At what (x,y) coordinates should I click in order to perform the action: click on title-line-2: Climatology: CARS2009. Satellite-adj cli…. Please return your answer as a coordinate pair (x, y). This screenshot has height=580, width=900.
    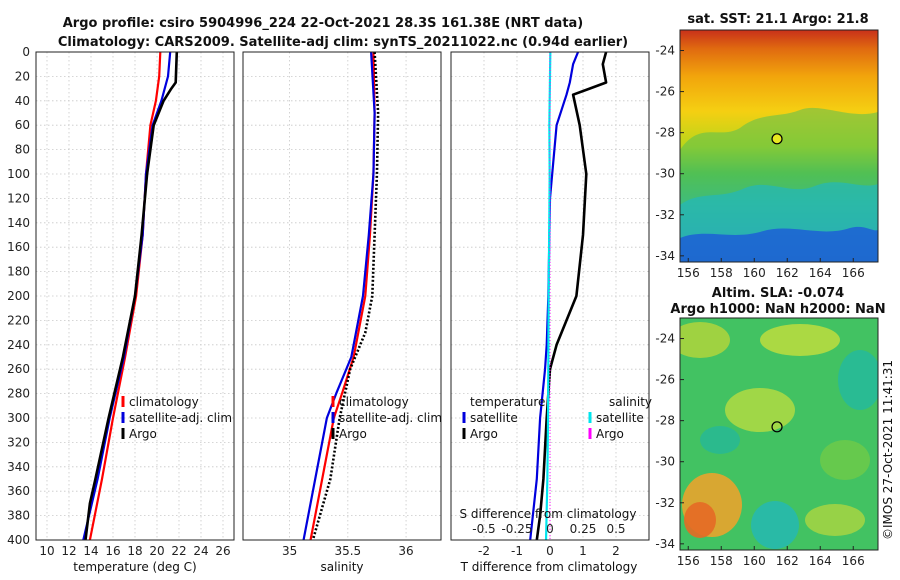
    Looking at the image, I should click on (343, 42).